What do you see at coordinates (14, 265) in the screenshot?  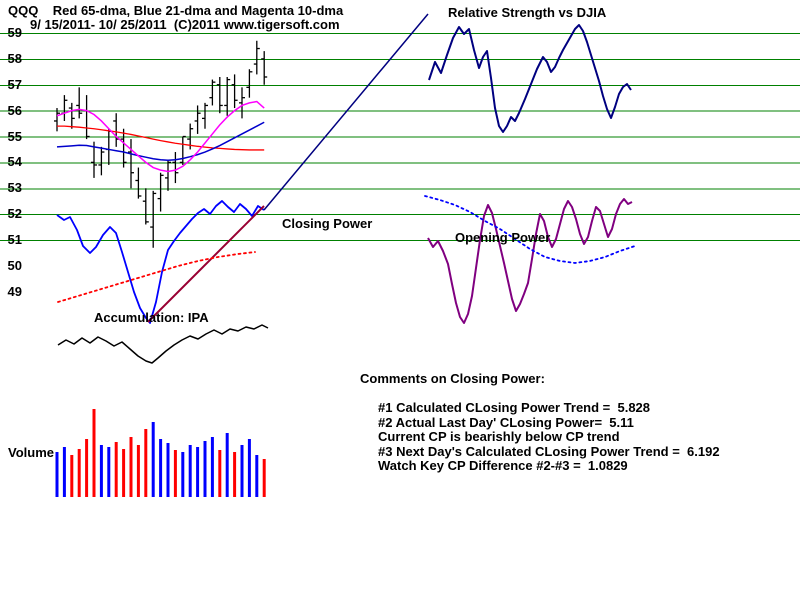 I see `y-axis-tick: 50` at bounding box center [14, 265].